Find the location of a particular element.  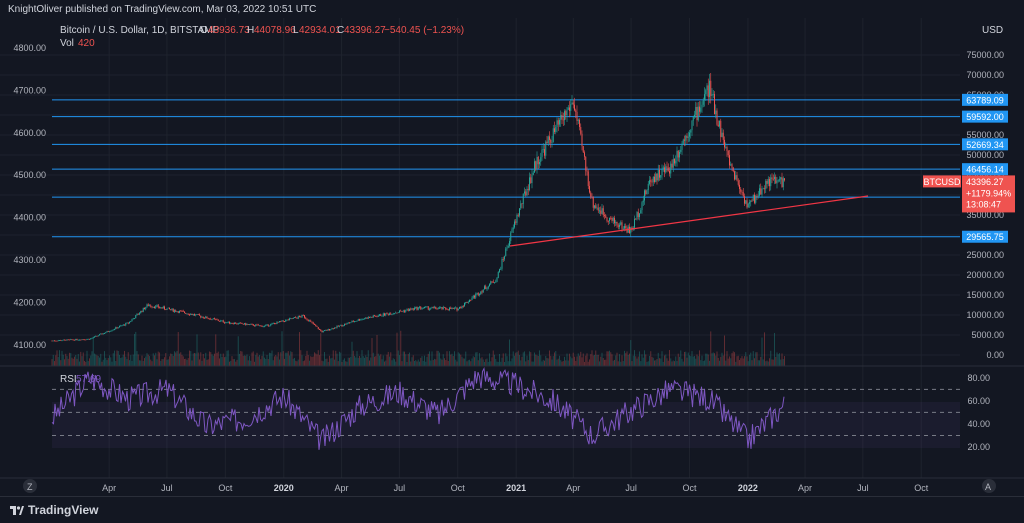

a-button is located at coordinates (989, 486).